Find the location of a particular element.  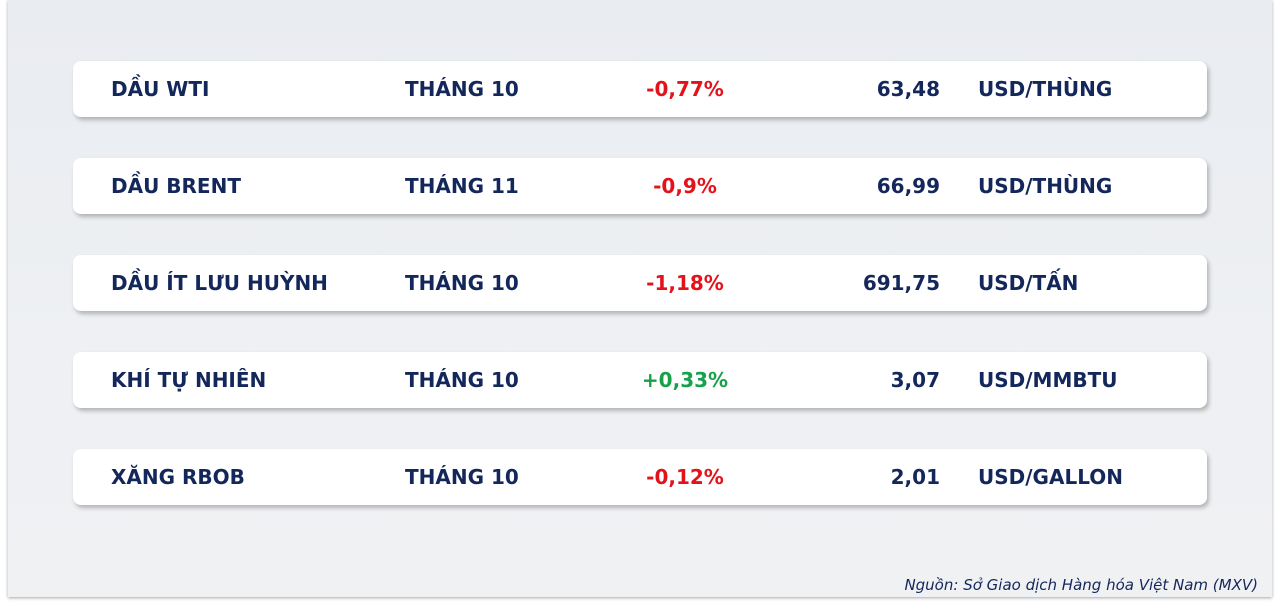

commodity: KHÍ TỰ NHIÊN is located at coordinates (189, 380).